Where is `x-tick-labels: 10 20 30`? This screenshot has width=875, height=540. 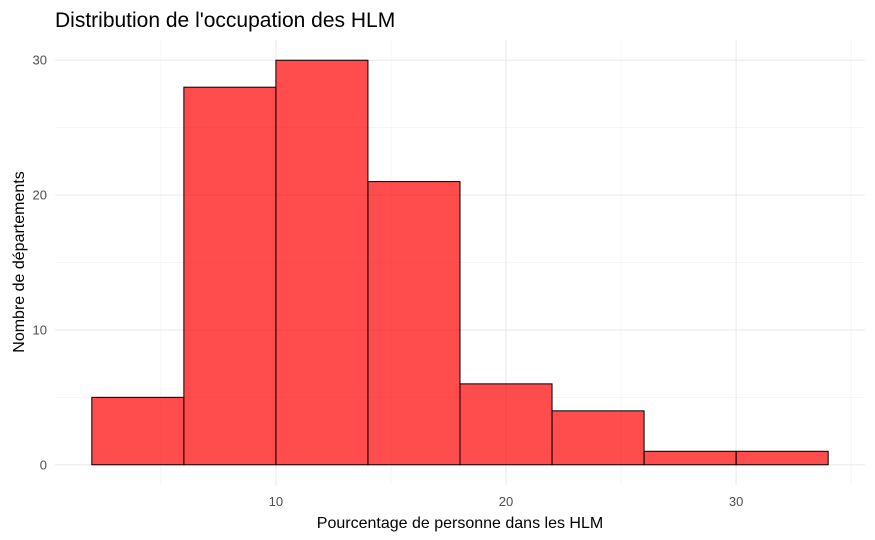
x-tick-labels: 10 20 30 is located at coordinates (506, 501).